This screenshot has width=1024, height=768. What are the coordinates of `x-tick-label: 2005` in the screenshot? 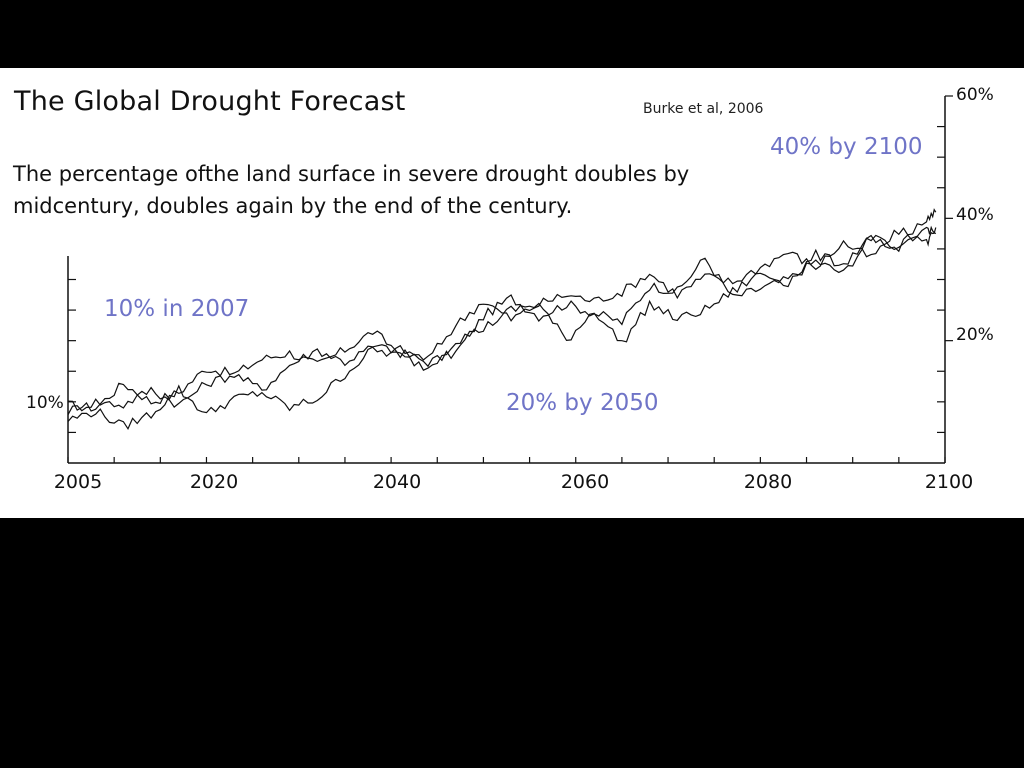 It's located at (78, 482).